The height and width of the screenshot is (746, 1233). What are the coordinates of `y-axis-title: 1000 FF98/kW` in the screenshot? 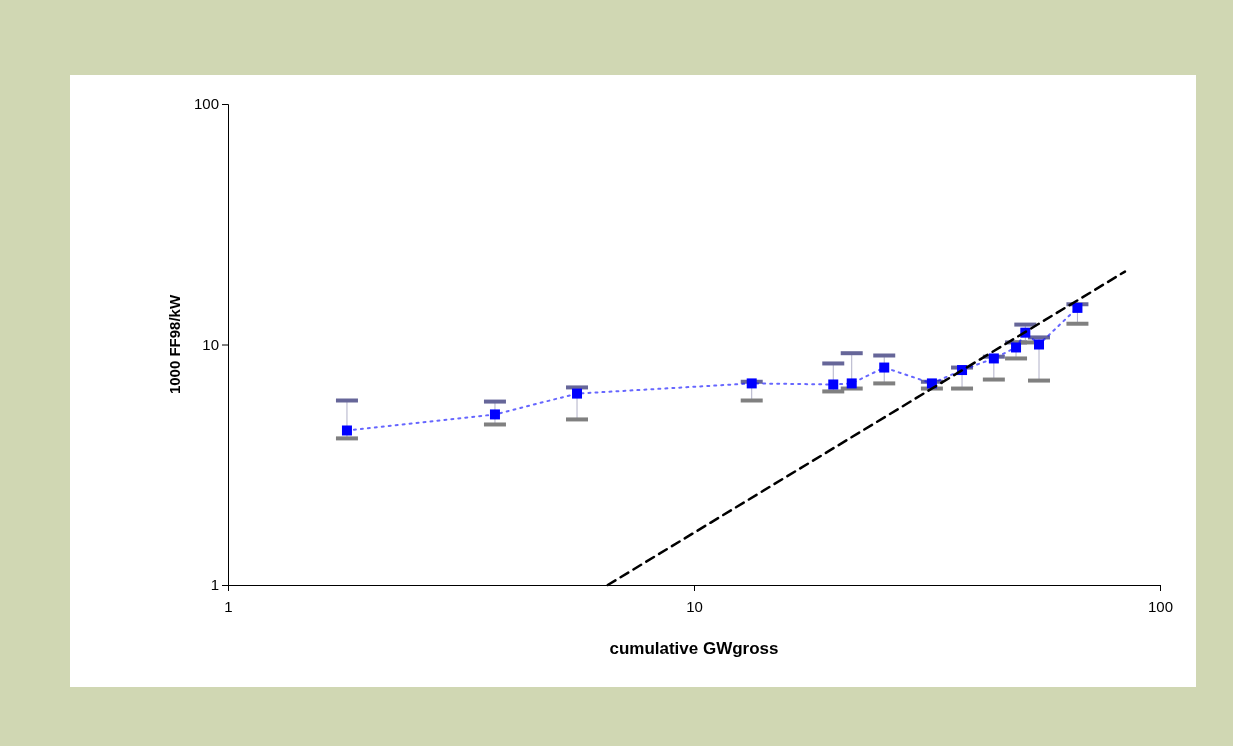 It's located at (174, 344).